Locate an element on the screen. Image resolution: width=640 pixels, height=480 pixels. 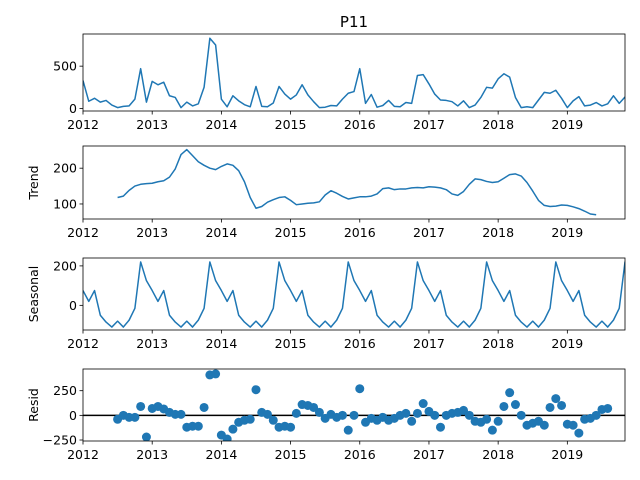
trend-axes-frame is located at coordinates (354, 182).